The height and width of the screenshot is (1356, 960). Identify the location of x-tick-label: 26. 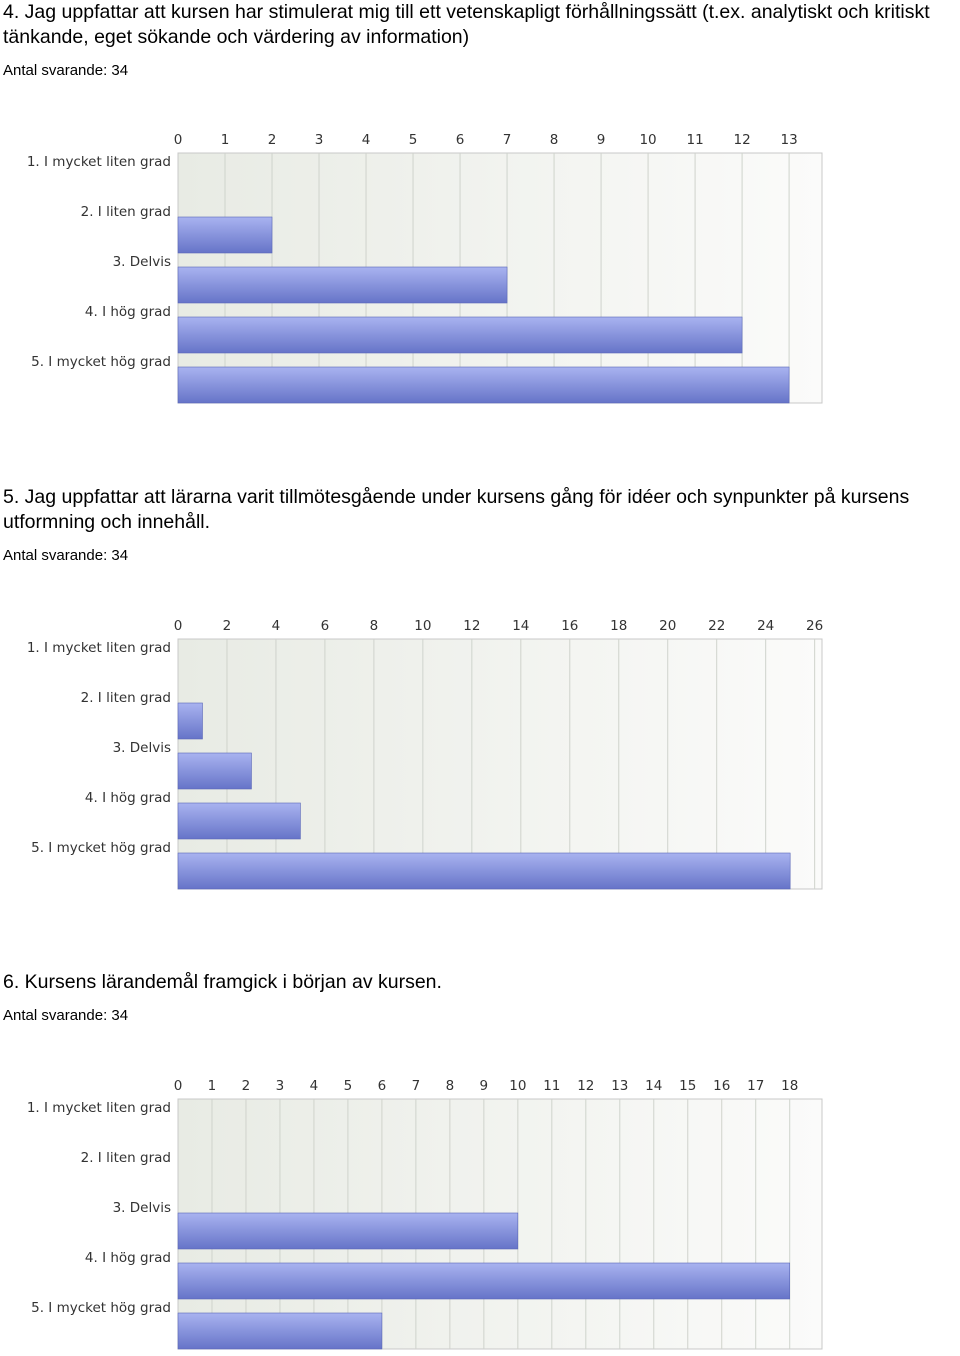
(814, 626).